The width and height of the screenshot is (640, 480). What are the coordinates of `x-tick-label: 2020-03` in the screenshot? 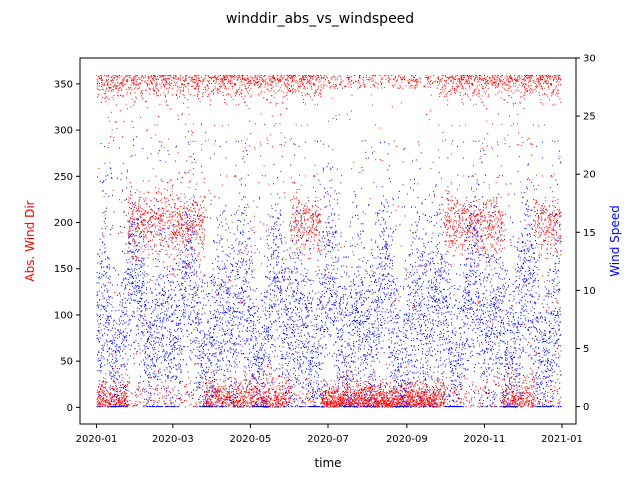 It's located at (173, 439).